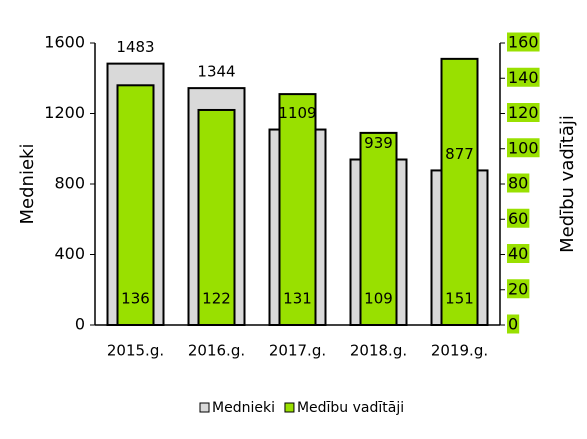  I want to click on y2-tick-label: 160, so click(523, 42).